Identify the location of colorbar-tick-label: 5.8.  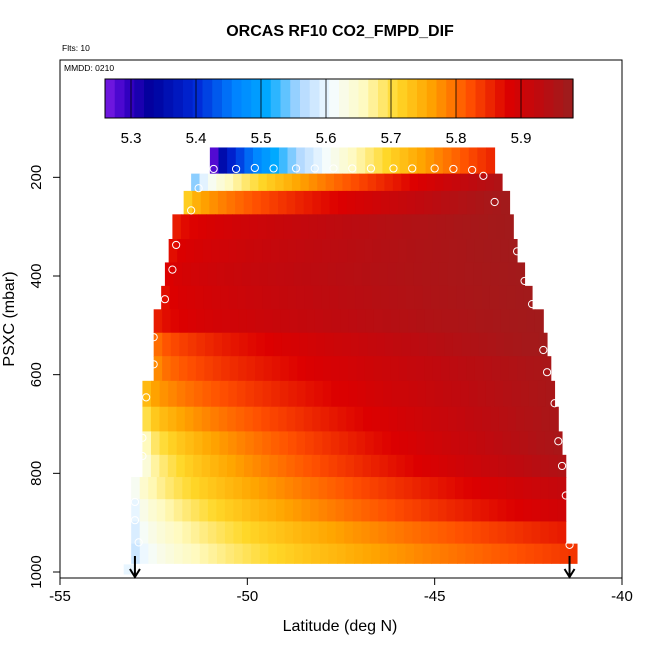
(456, 138).